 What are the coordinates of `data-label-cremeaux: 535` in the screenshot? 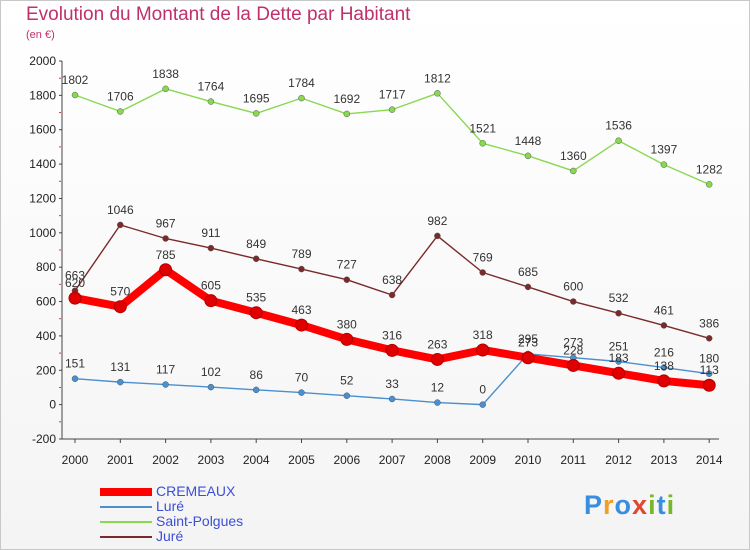 It's located at (256, 298).